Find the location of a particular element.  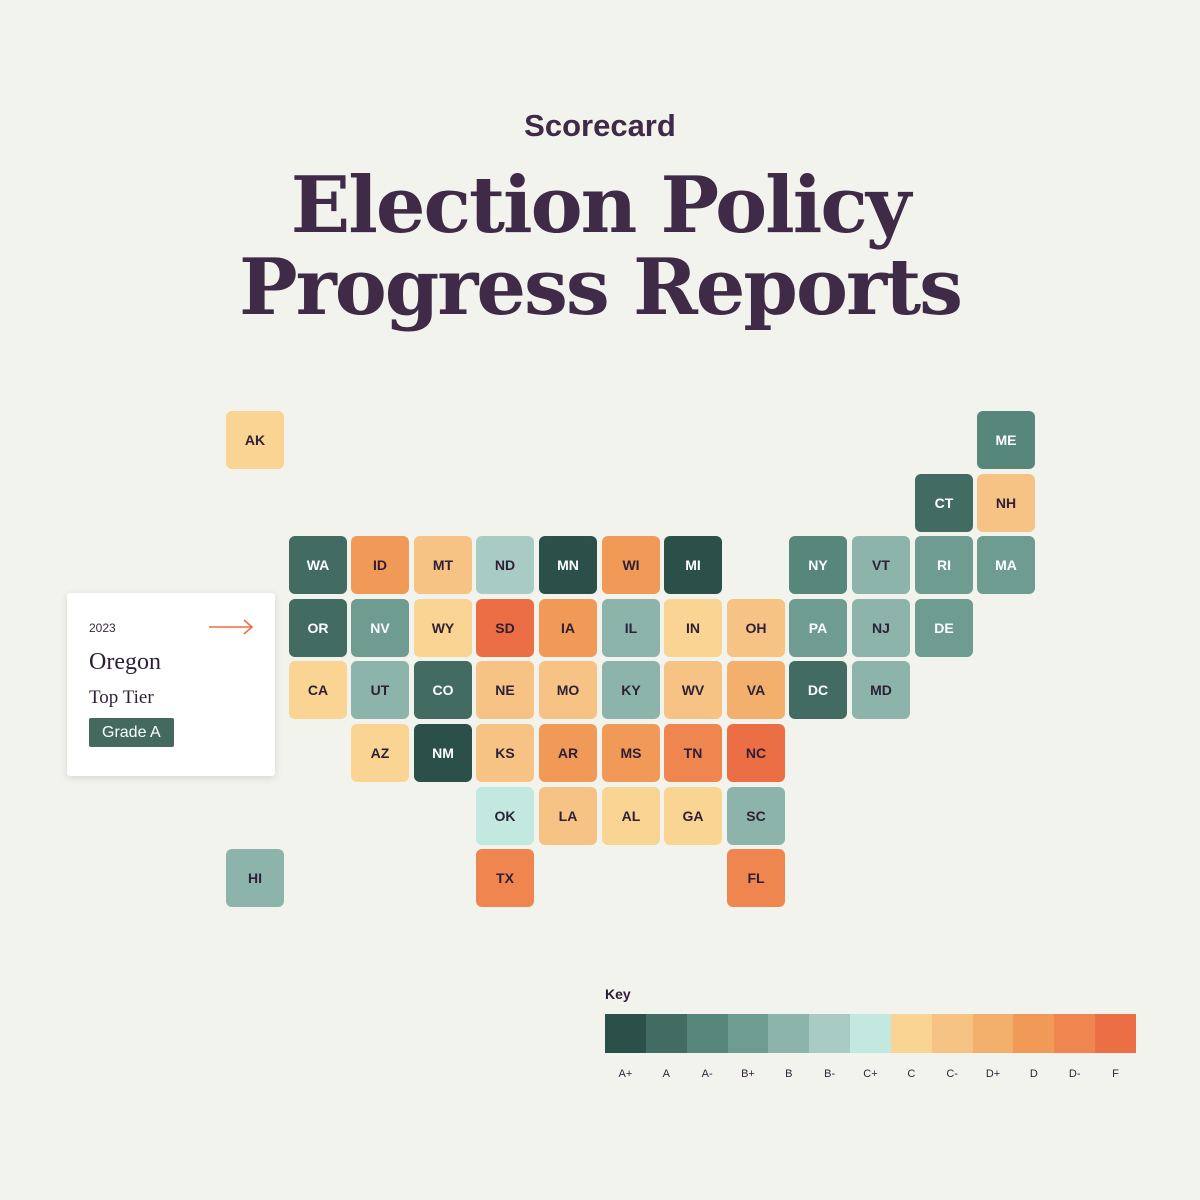

state-tile-ny: NY is located at coordinates (818, 565).